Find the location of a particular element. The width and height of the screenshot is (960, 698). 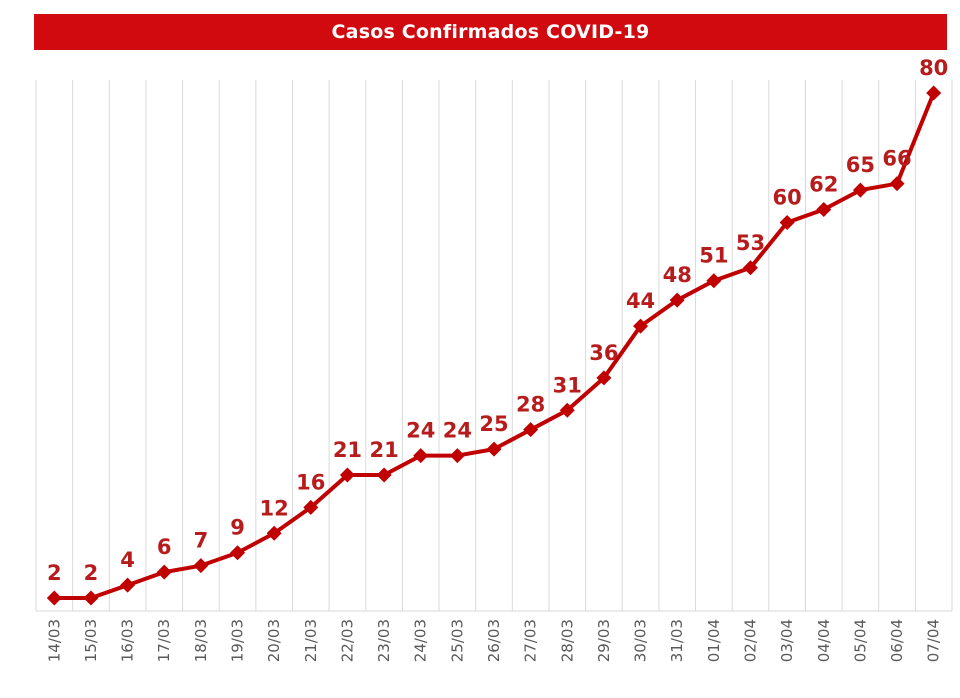

x-tick-label: 27/03 is located at coordinates (531, 640).